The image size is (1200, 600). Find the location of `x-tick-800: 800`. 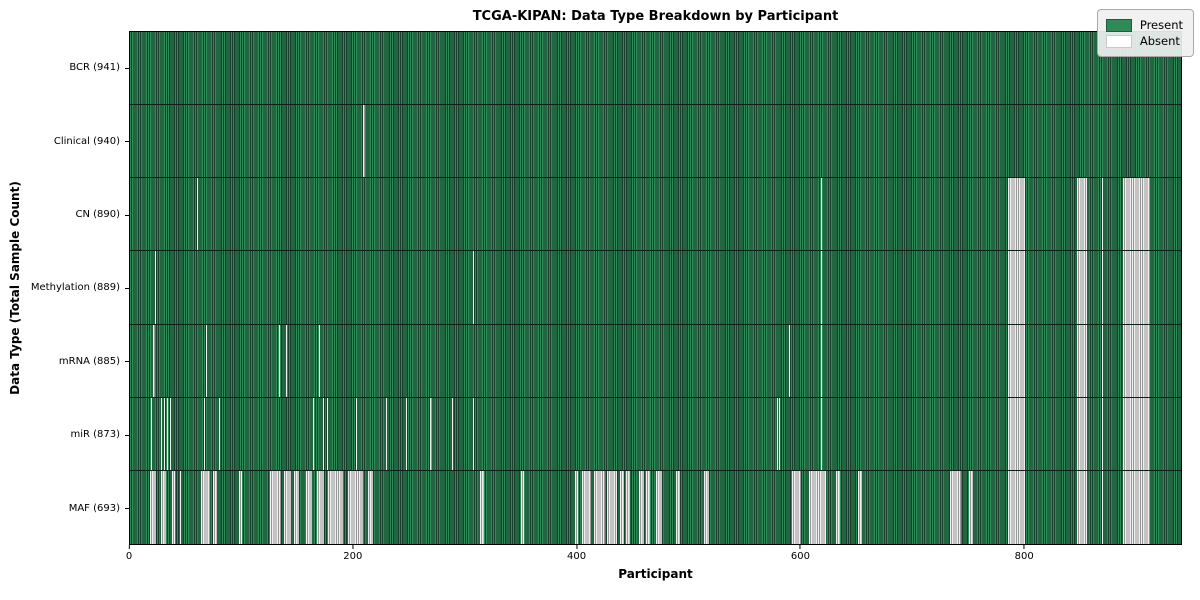

x-tick-800: 800 is located at coordinates (1024, 553).